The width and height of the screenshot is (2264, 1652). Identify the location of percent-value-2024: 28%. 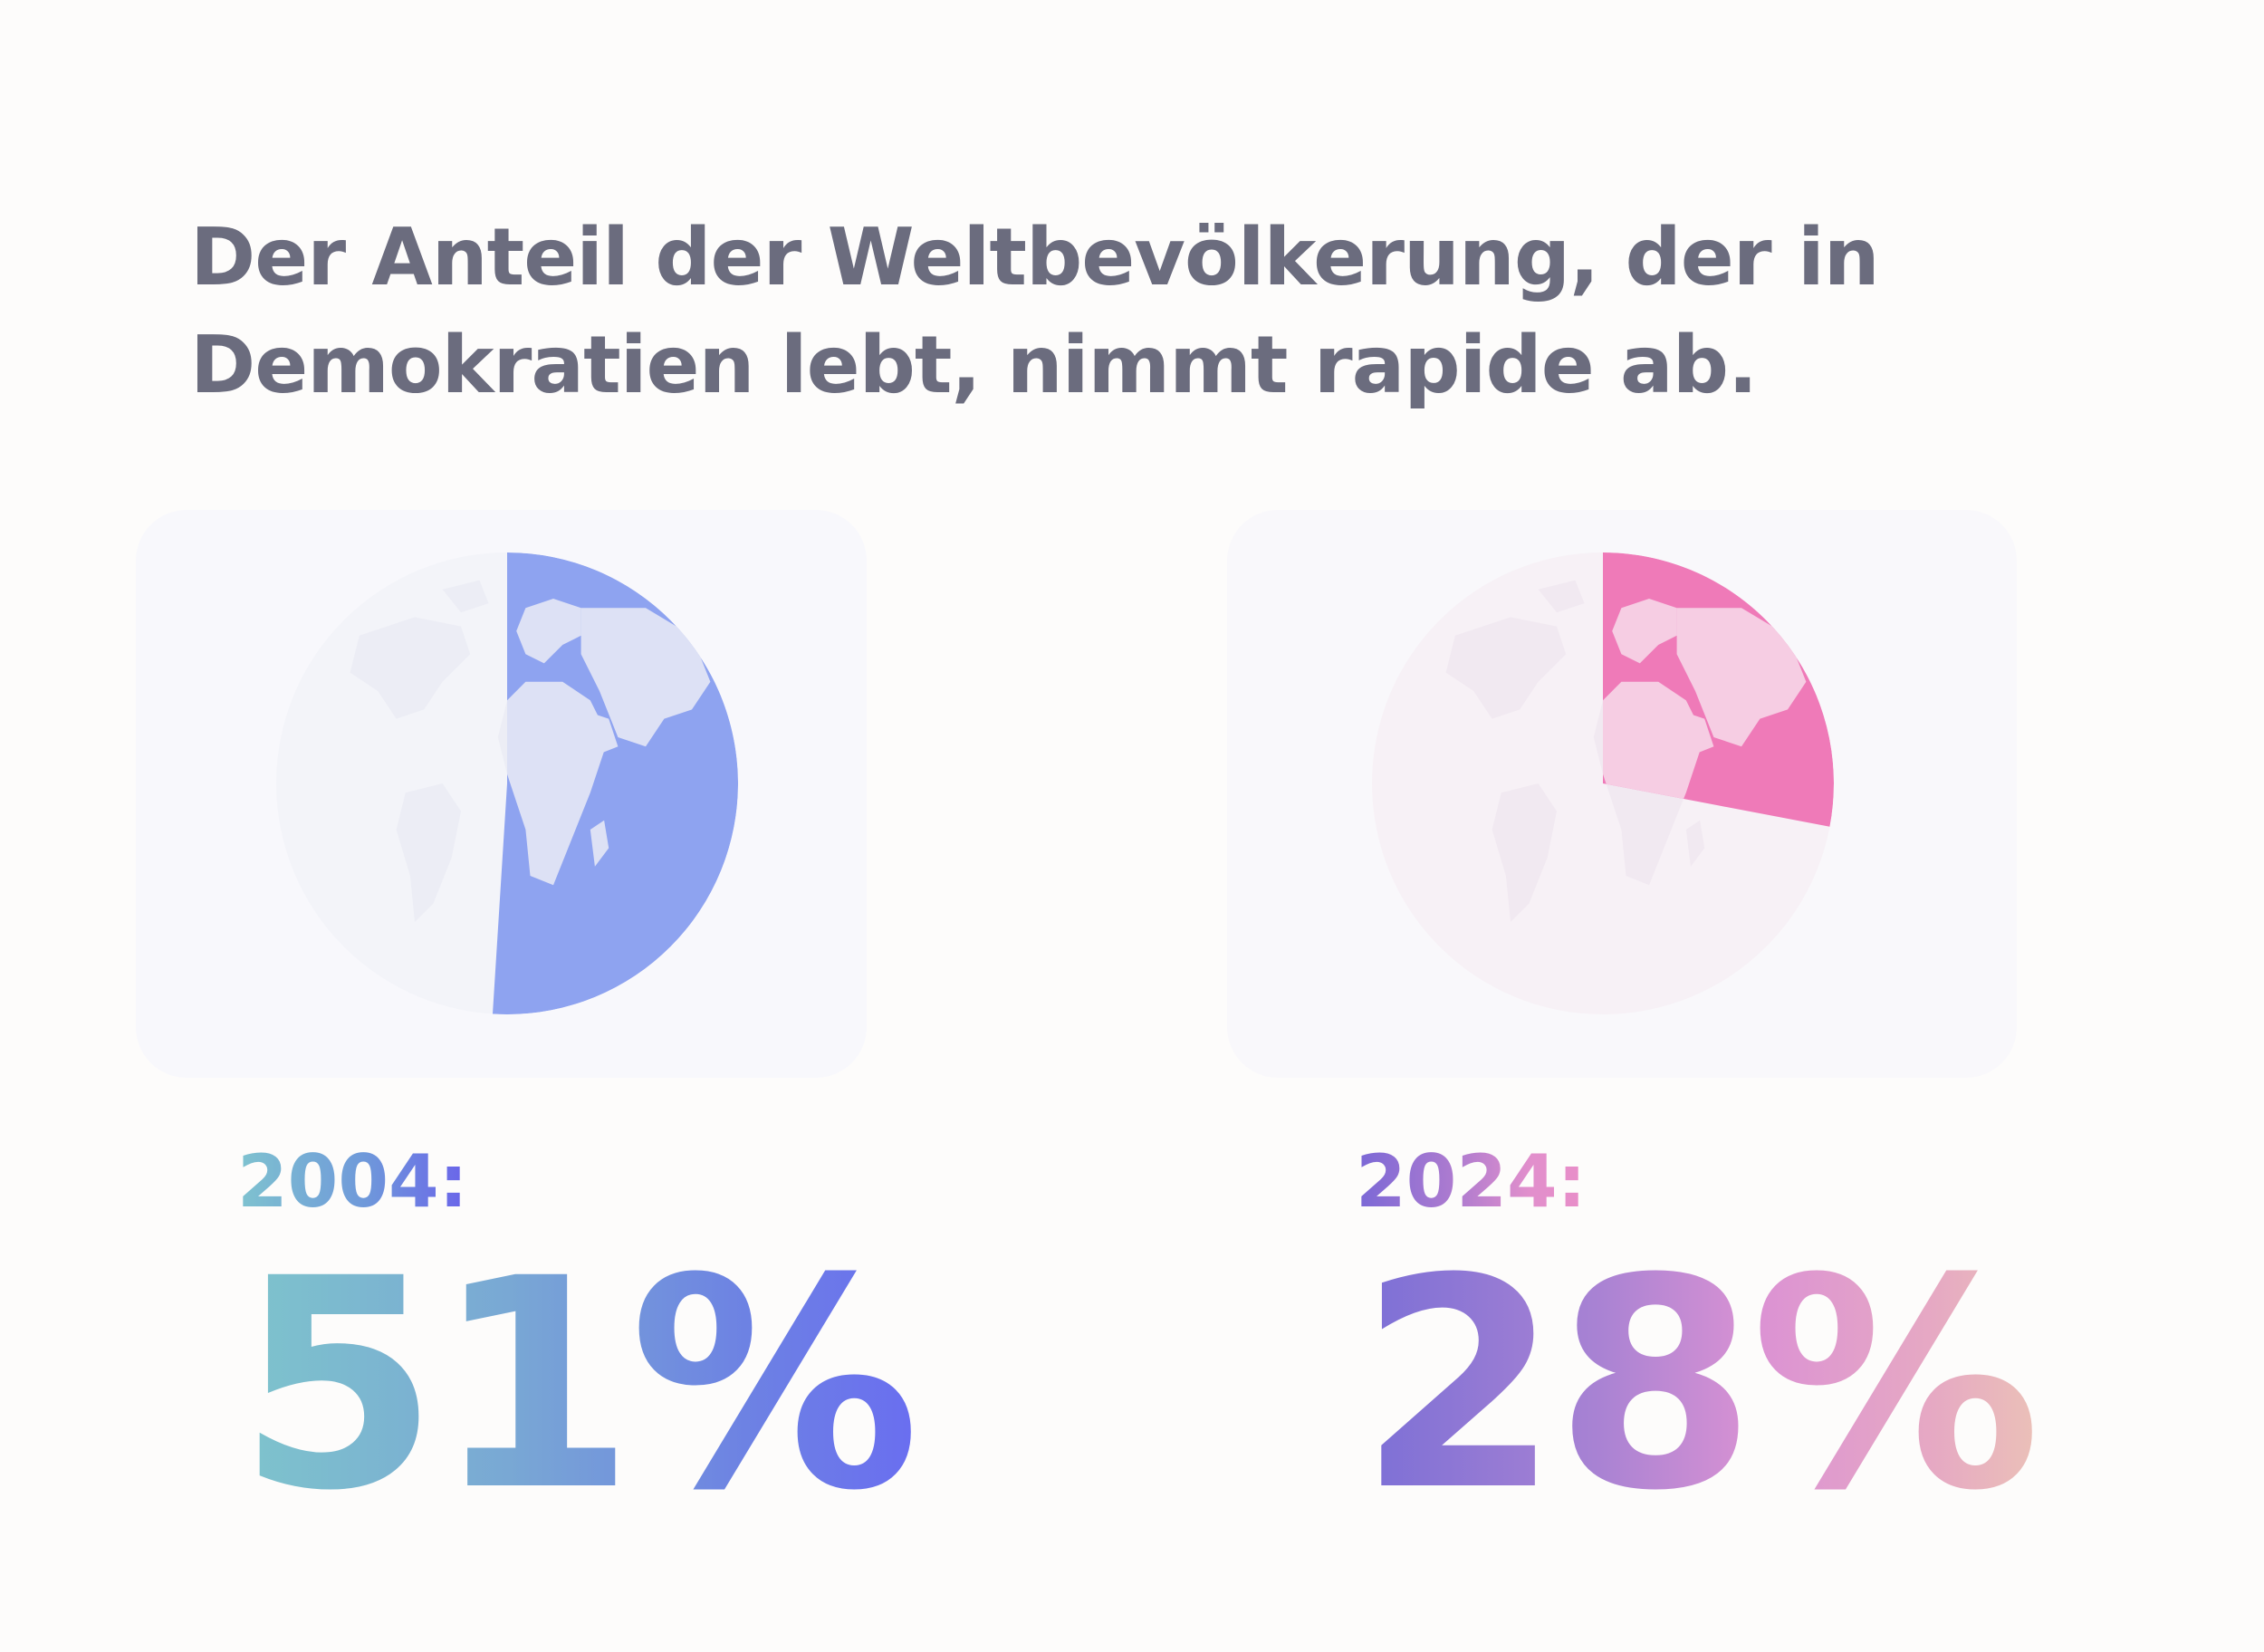
(1699, 1385).